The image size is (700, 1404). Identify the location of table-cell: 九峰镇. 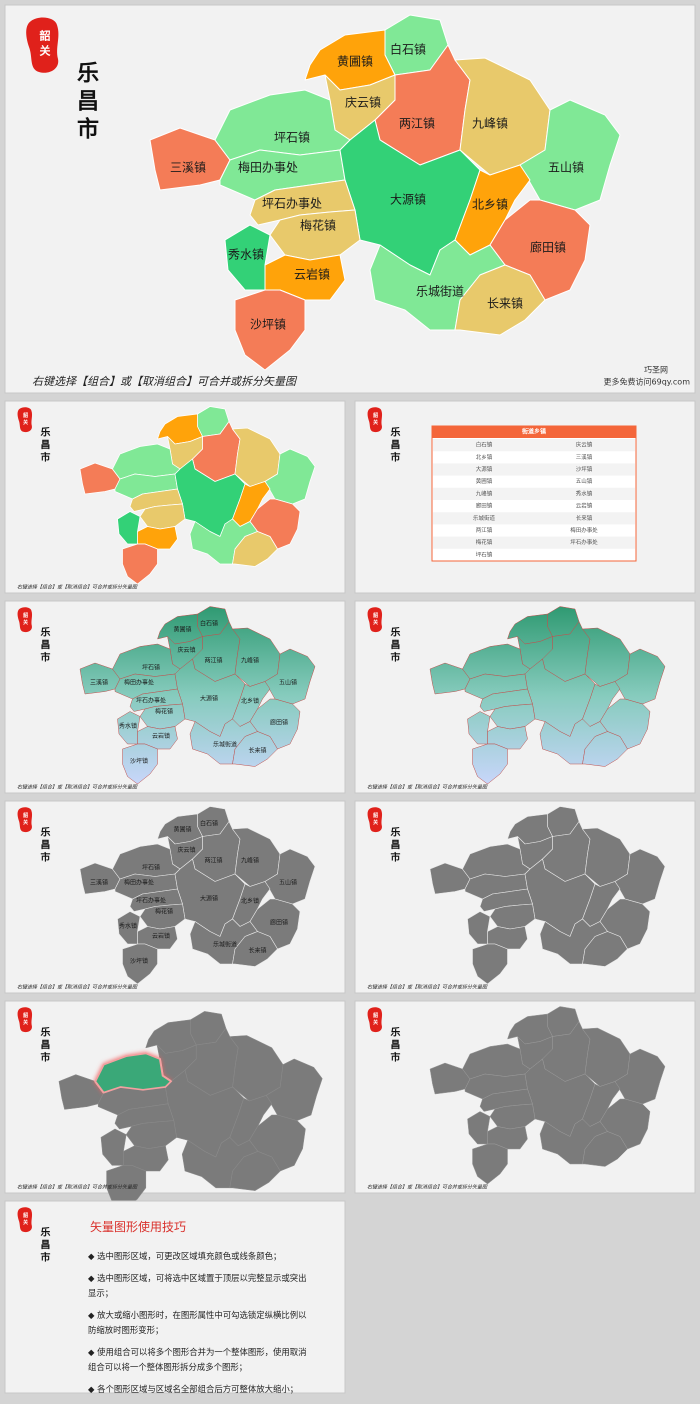
(484, 493).